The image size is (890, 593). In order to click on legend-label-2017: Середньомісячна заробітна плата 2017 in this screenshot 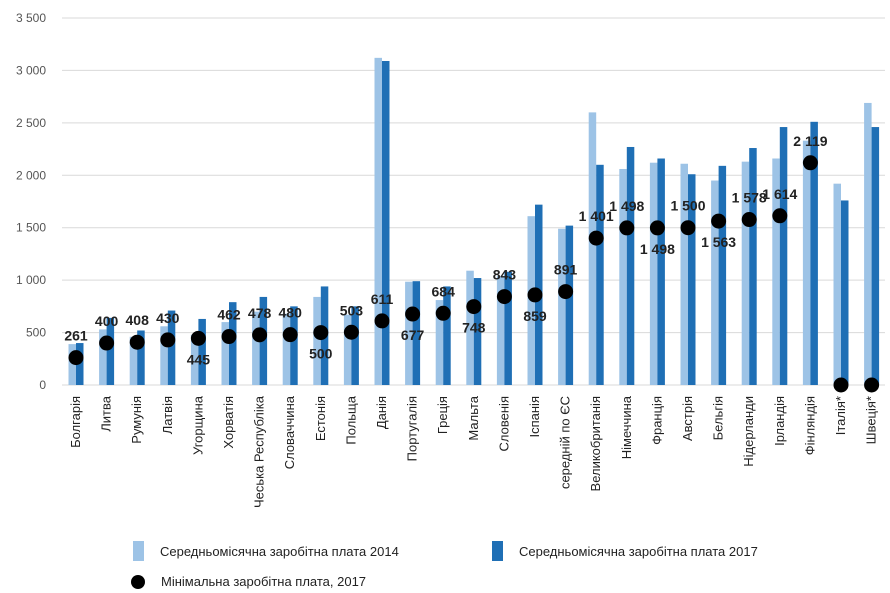, I will do `click(638, 551)`.